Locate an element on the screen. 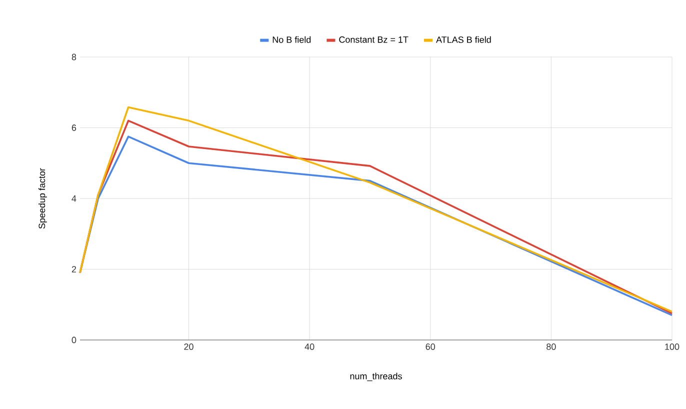  x-tick-label: 40 is located at coordinates (309, 347).